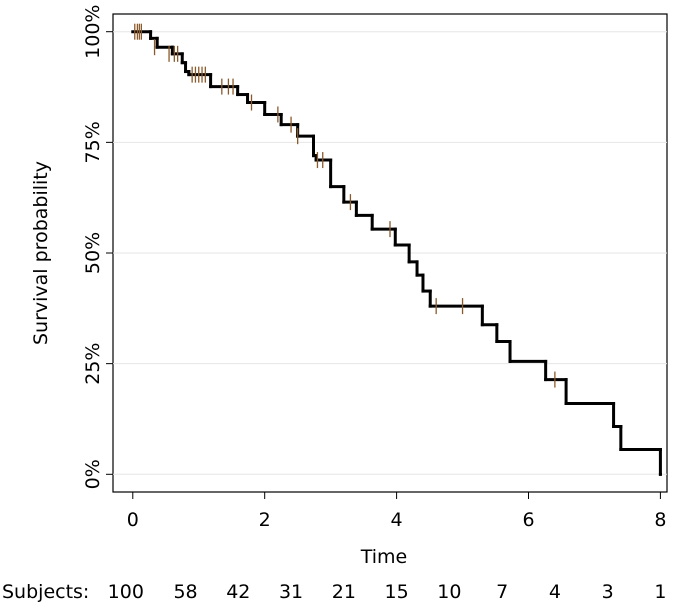 The width and height of the screenshot is (685, 611). What do you see at coordinates (384, 557) in the screenshot?
I see `x-axis-title: Time` at bounding box center [384, 557].